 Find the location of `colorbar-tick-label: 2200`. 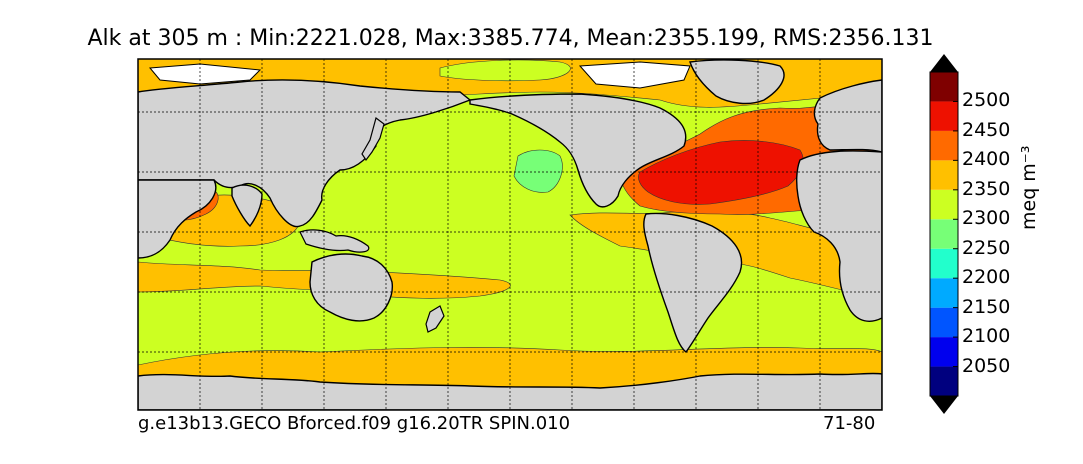

colorbar-tick-label: 2200 is located at coordinates (986, 277).